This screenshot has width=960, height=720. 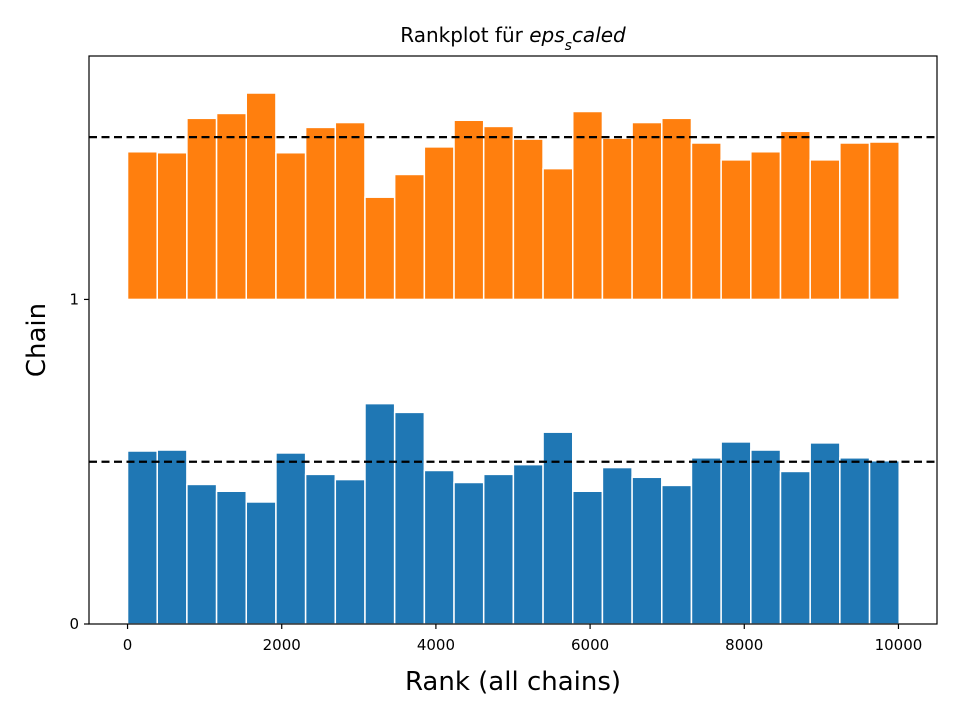 What do you see at coordinates (884, 221) in the screenshot?
I see `bar-chain1-bin26` at bounding box center [884, 221].